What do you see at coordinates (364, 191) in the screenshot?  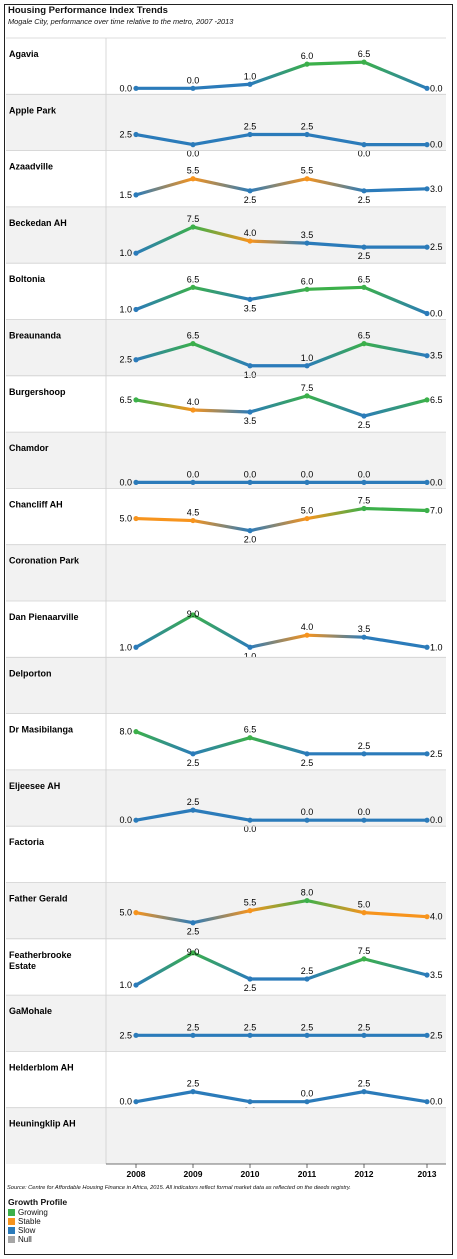 I see `data-point-azaadville-2012` at bounding box center [364, 191].